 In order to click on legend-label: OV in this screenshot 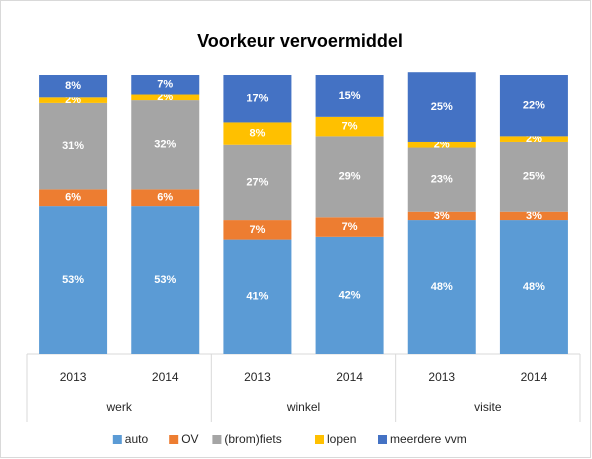, I will do `click(189, 439)`.